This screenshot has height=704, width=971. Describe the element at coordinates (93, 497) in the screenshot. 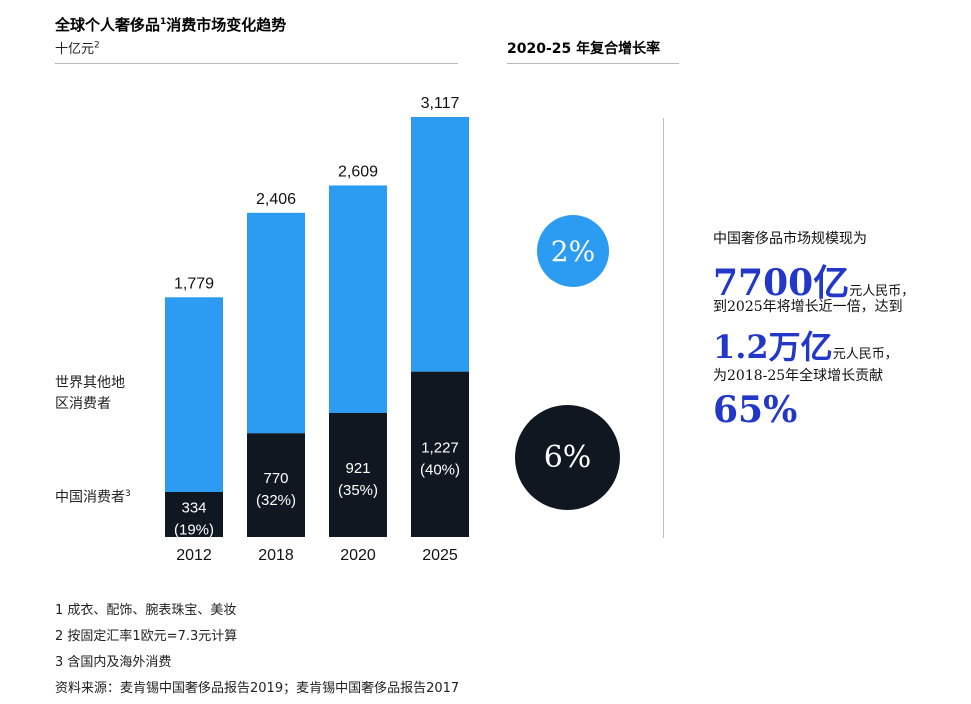

I see `legend-china: 中国消费者3` at that location.